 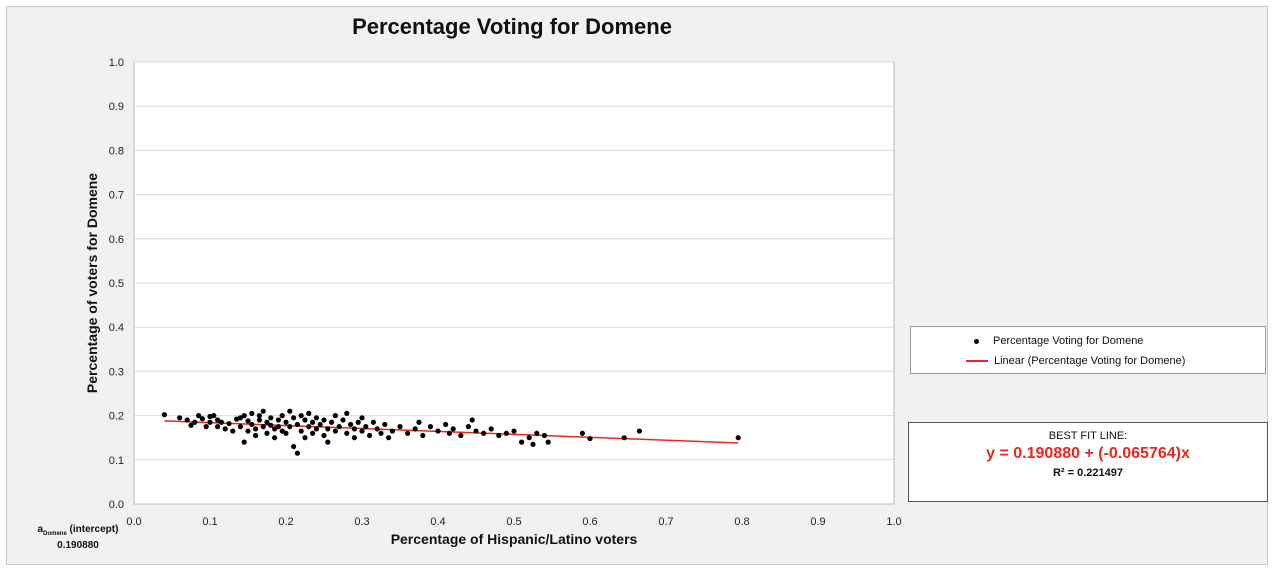 What do you see at coordinates (741, 522) in the screenshot?
I see `x-tick-label: 0.8` at bounding box center [741, 522].